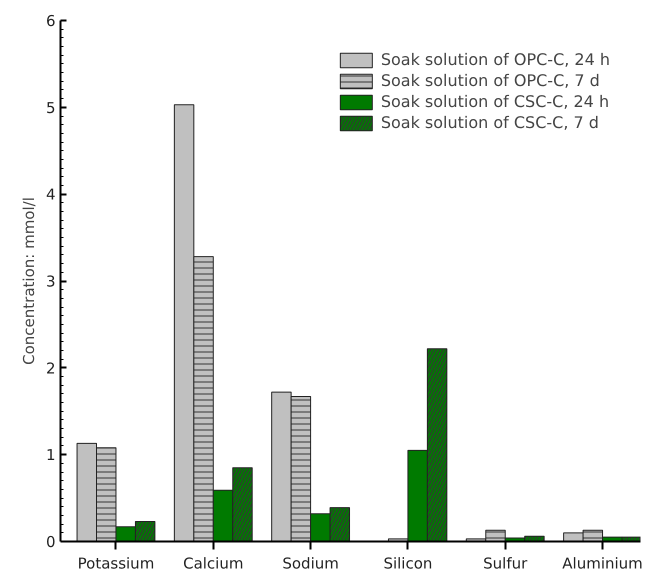 This screenshot has width=646, height=577. Describe the element at coordinates (213, 563) in the screenshot. I see `x-tick-label: Calcium` at that location.